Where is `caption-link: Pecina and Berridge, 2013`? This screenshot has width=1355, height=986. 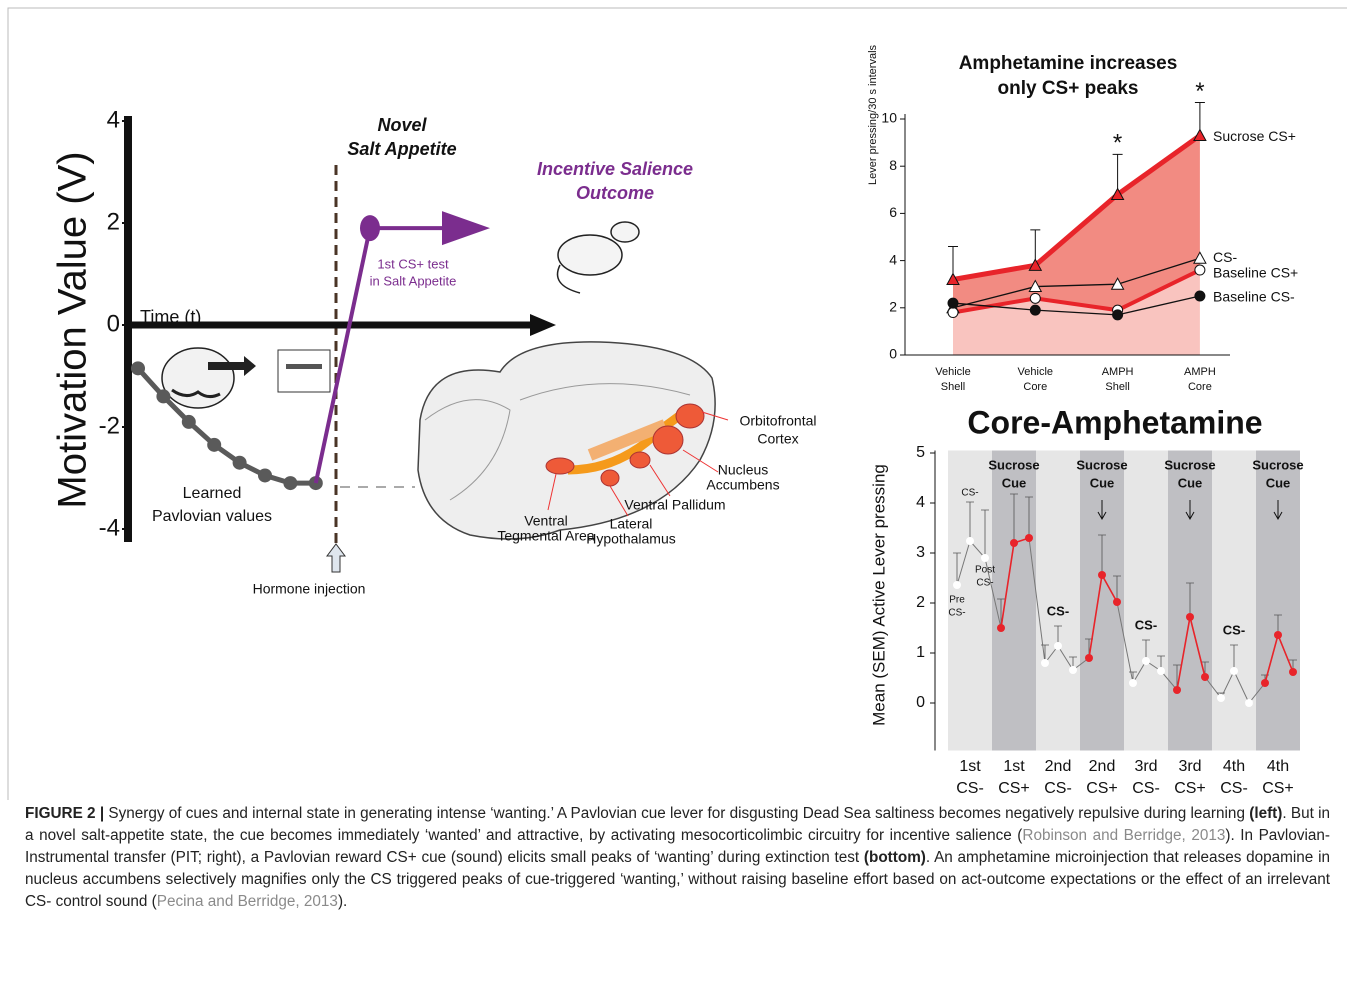
caption-link: Pecina and Berridge, 2013 is located at coordinates (247, 901).